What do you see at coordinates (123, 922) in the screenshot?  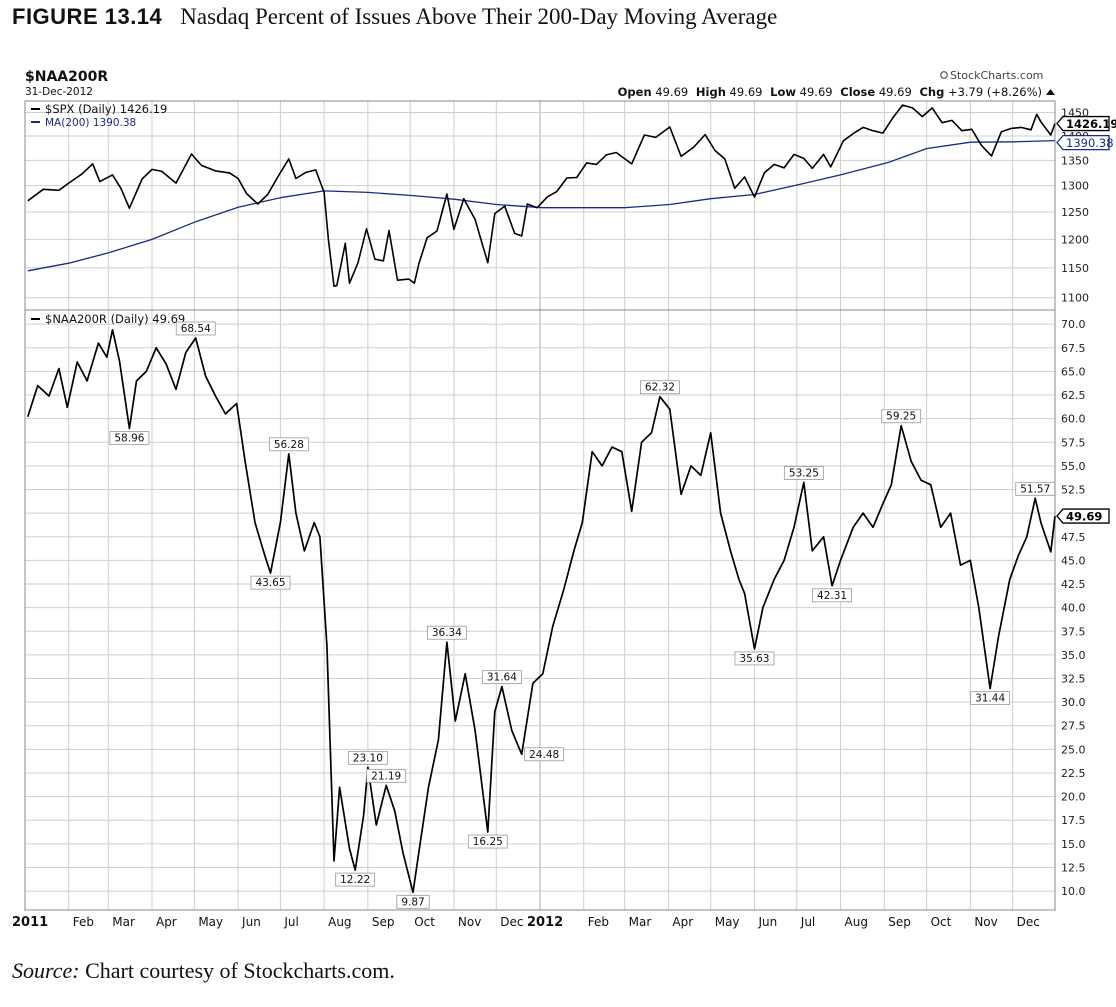 I see `x-tick-label: Mar` at bounding box center [123, 922].